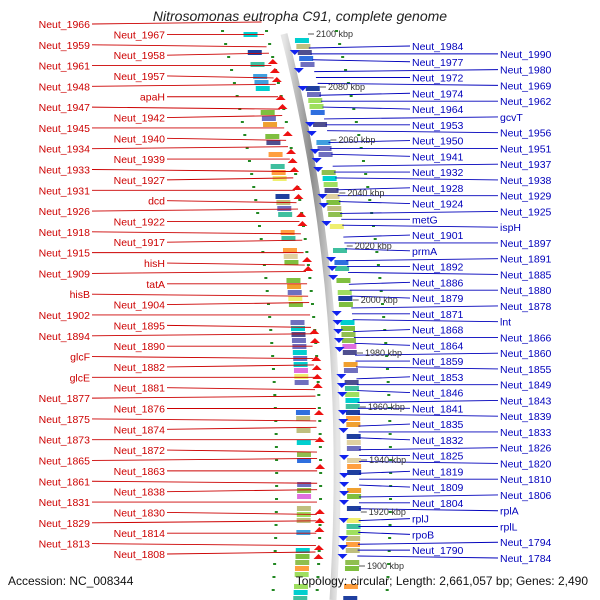 Image resolution: width=600 pixels, height=600 pixels. I want to click on right-gene-label: Neut_1846, so click(438, 394).